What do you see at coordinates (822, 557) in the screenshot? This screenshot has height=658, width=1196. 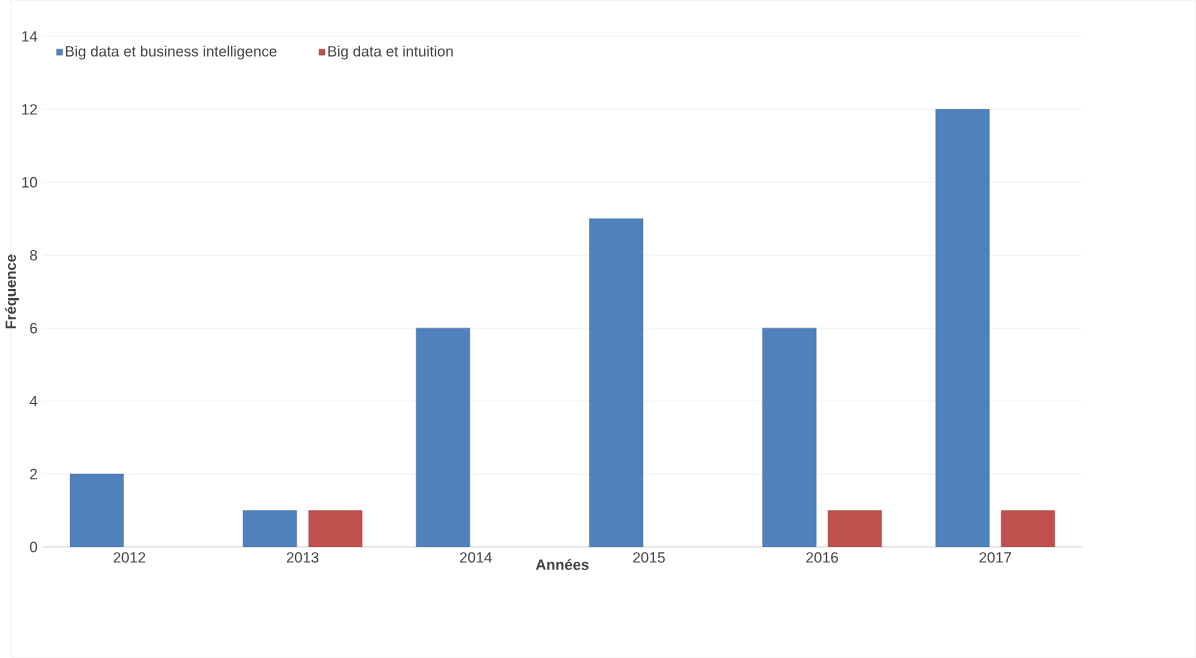 I see `x-tick-label: 2016` at bounding box center [822, 557].